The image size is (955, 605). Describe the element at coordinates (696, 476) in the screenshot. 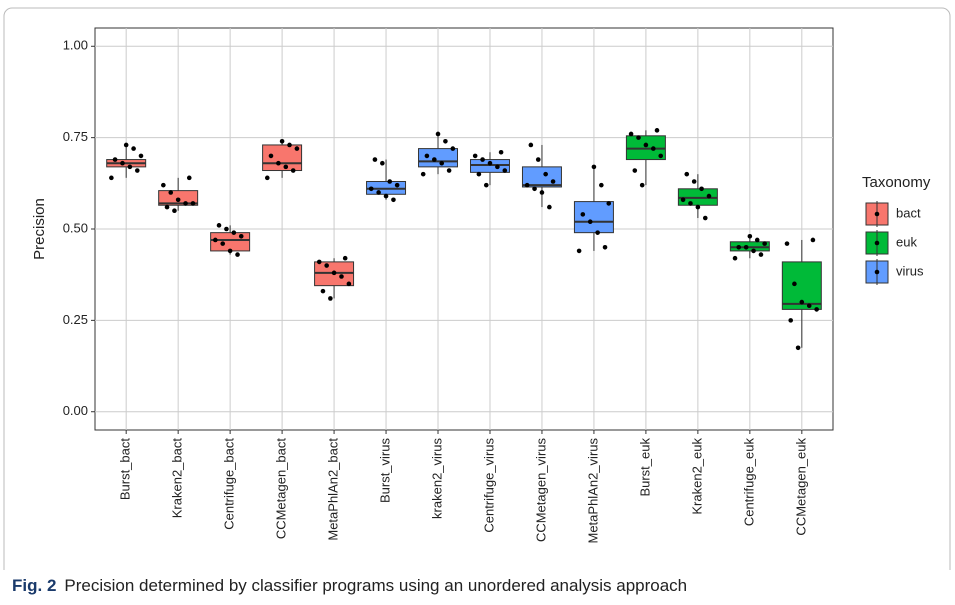

I see `x-tick-label: Kraken2_euk` at that location.